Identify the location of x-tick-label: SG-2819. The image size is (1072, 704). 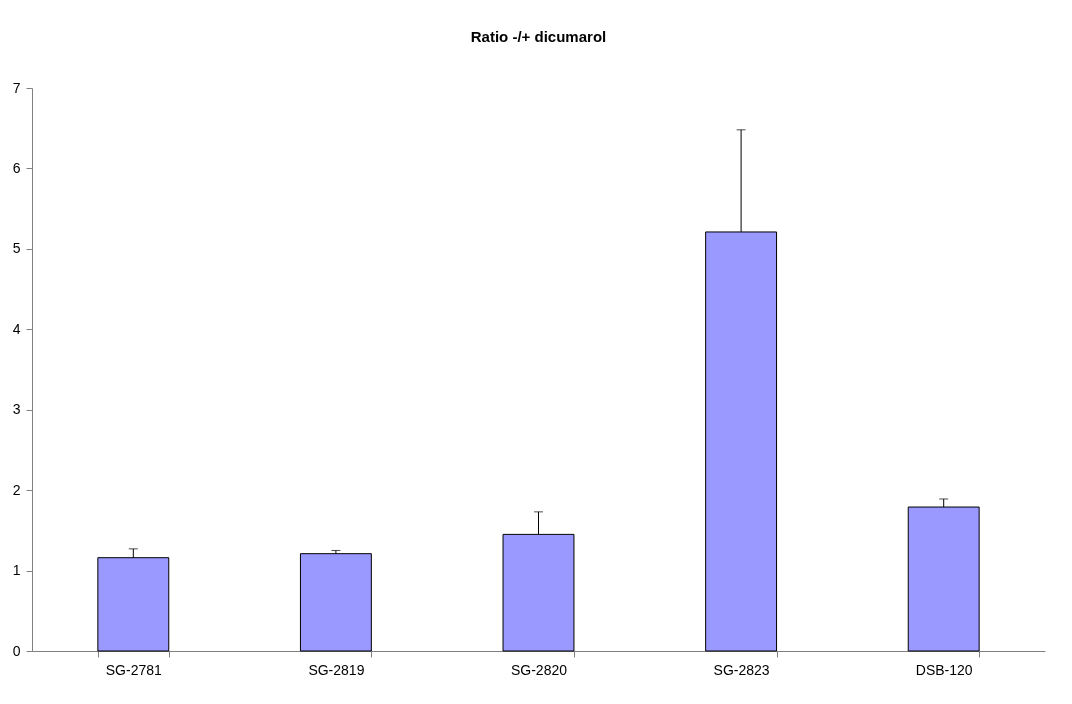
(336, 669).